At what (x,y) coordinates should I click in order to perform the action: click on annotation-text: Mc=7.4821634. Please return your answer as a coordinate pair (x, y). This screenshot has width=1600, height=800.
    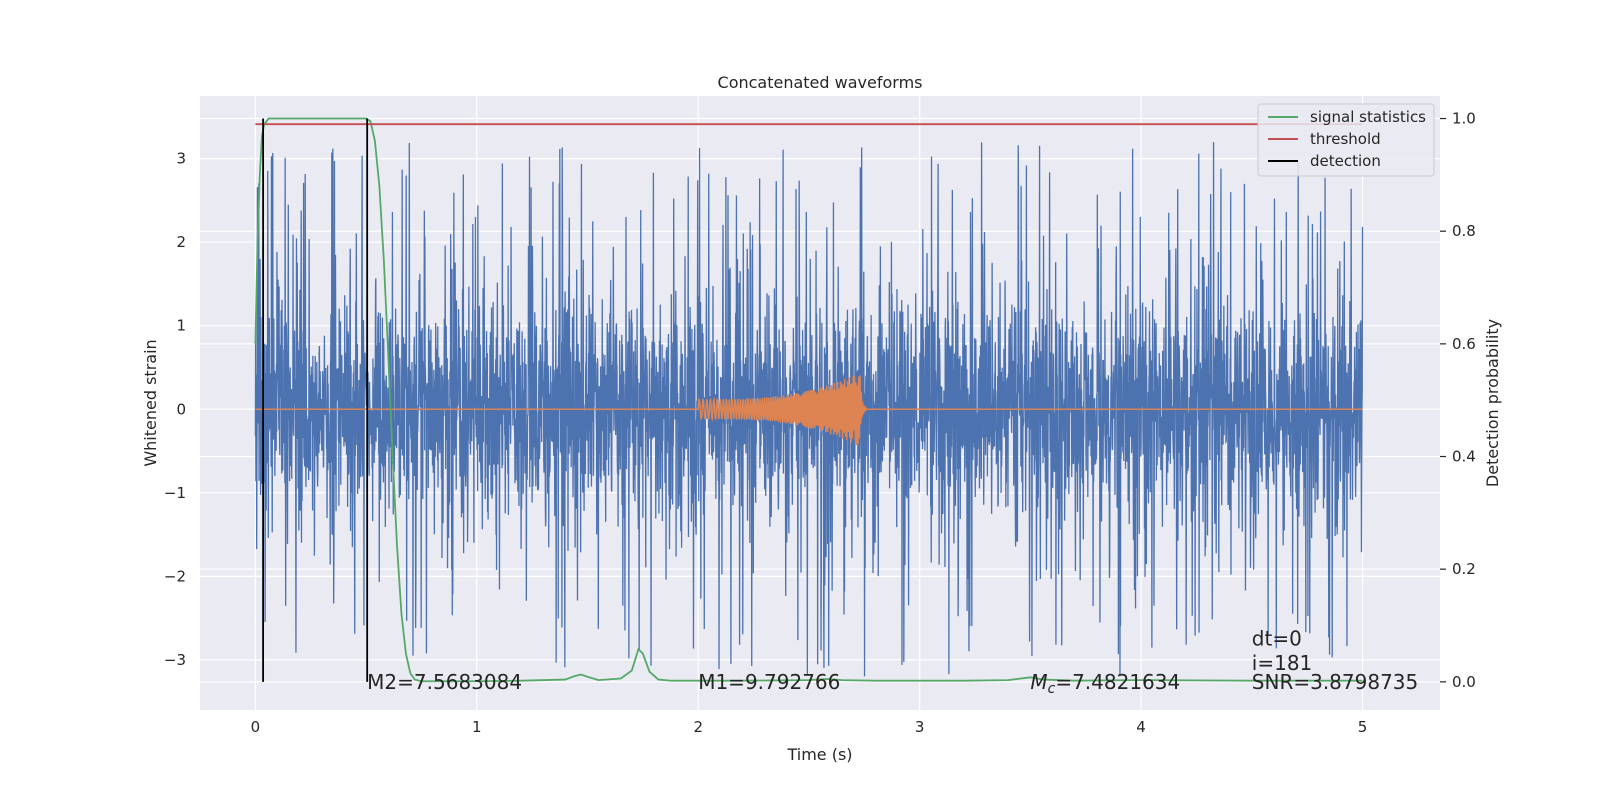
    Looking at the image, I should click on (1105, 683).